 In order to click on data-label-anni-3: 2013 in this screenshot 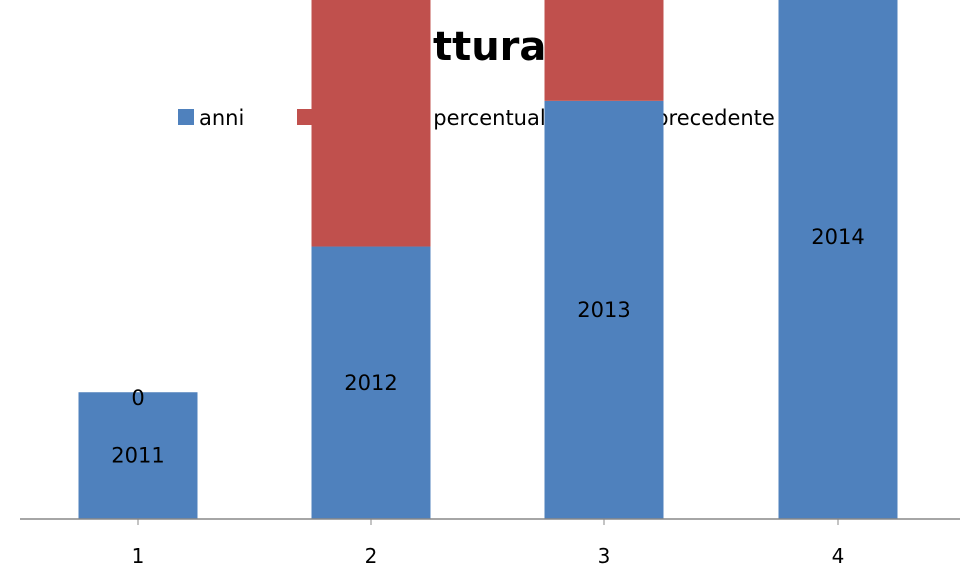, I will do `click(603, 310)`.